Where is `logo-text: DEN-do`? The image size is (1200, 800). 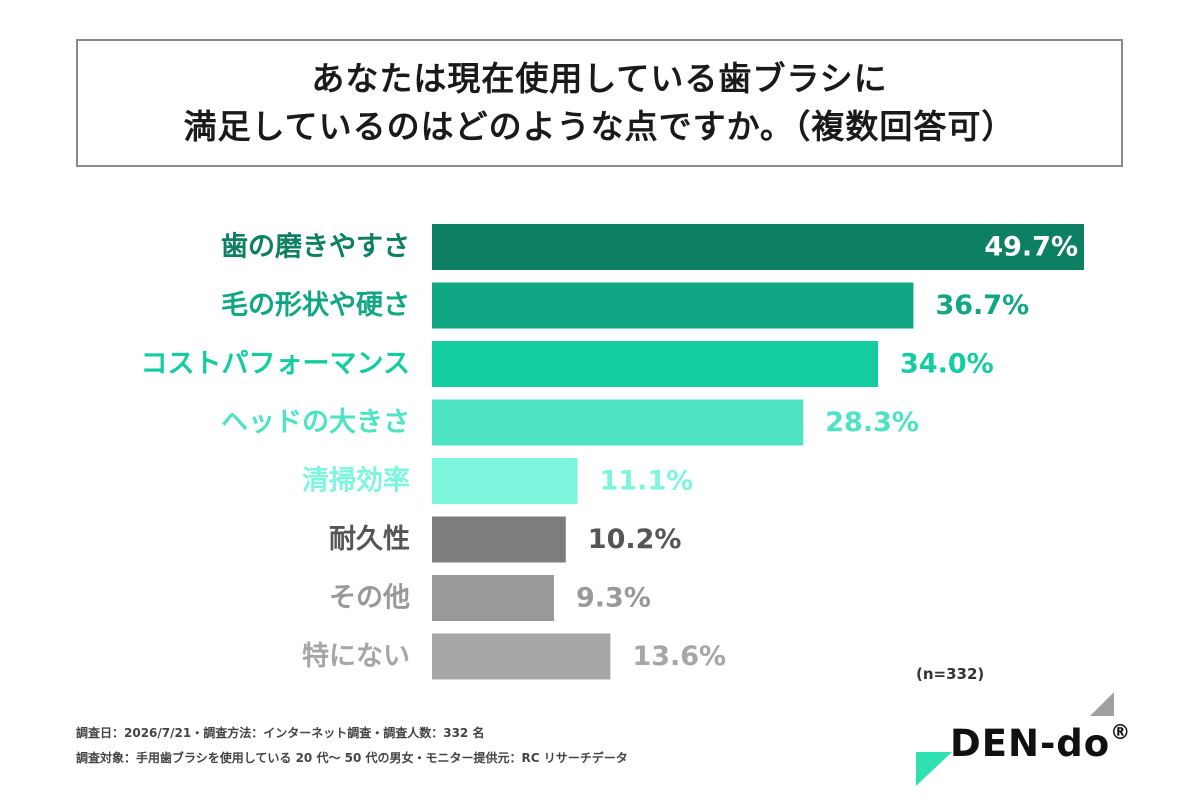 logo-text: DEN-do is located at coordinates (1030, 743).